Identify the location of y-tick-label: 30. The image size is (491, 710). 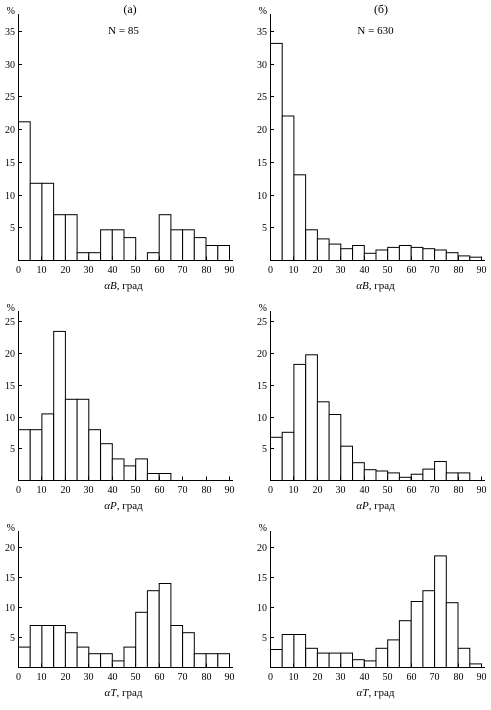
(262, 65).